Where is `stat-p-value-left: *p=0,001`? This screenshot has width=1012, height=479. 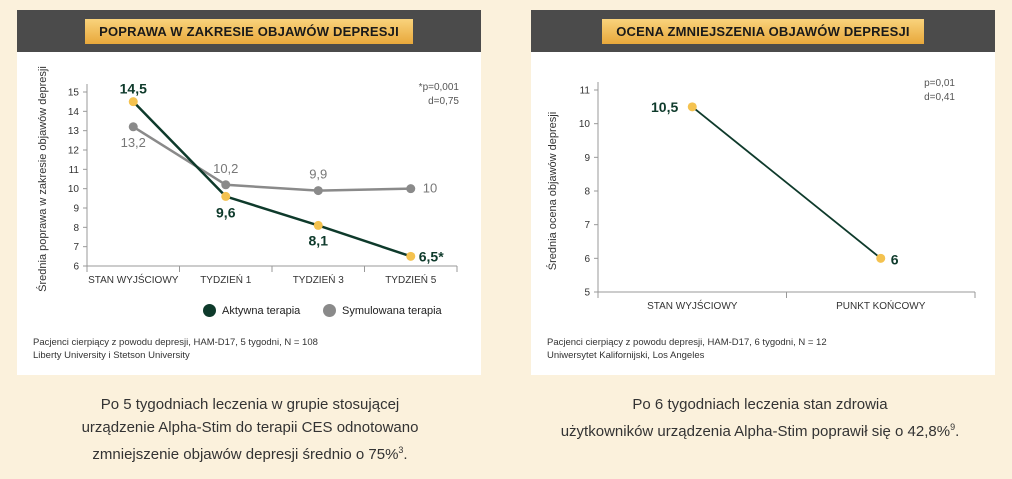
stat-p-value-left: *p=0,001 is located at coordinates (439, 87).